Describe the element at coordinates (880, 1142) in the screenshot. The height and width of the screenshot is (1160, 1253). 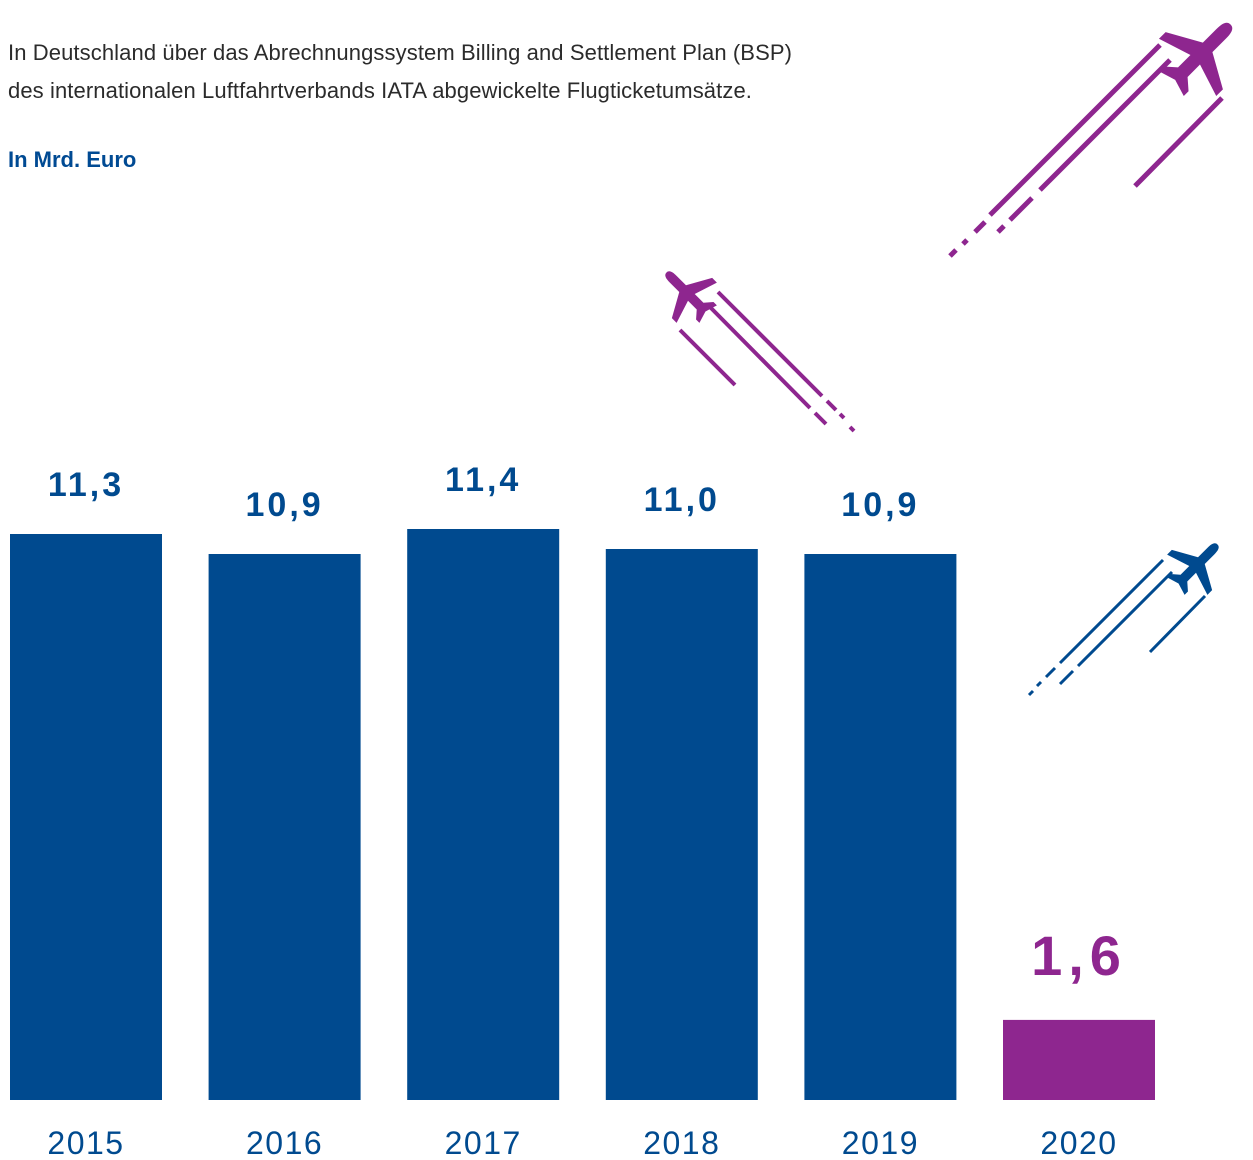
I see `x-tick-label-2019: 2019` at that location.